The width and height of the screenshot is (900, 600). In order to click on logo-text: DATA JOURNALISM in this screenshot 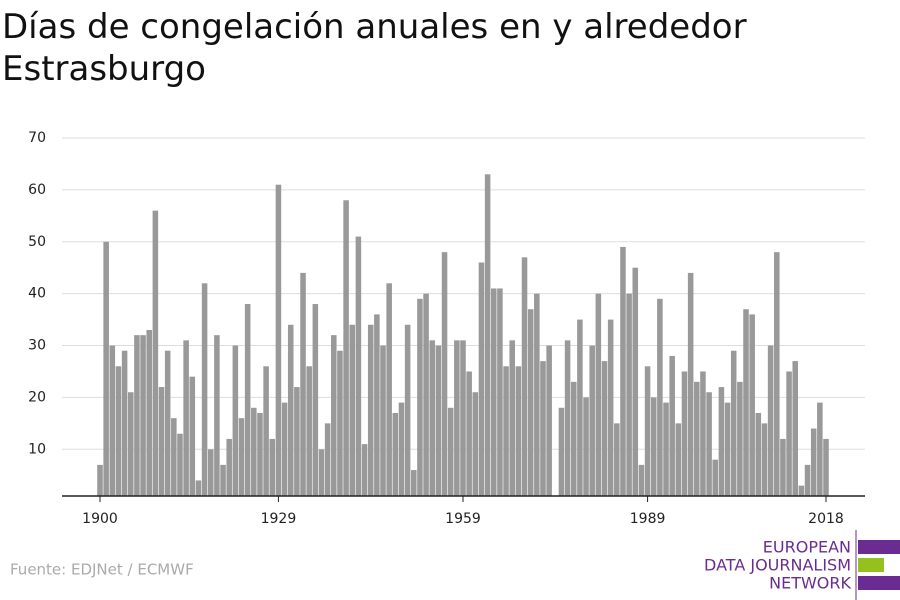, I will do `click(777, 565)`.